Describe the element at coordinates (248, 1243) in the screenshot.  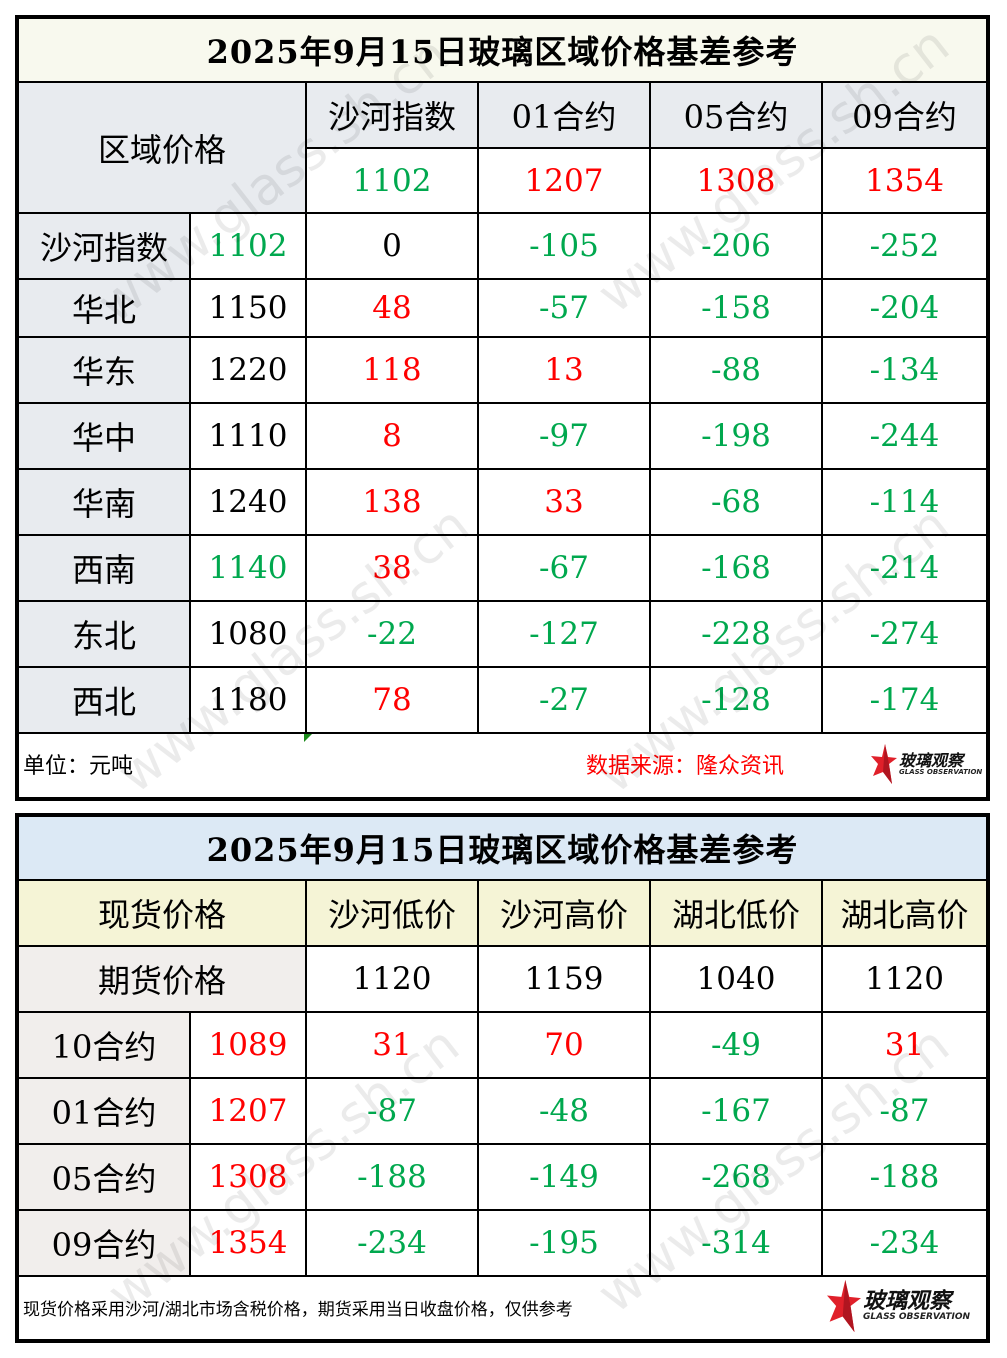
I see `contract-price: 1354` at that location.